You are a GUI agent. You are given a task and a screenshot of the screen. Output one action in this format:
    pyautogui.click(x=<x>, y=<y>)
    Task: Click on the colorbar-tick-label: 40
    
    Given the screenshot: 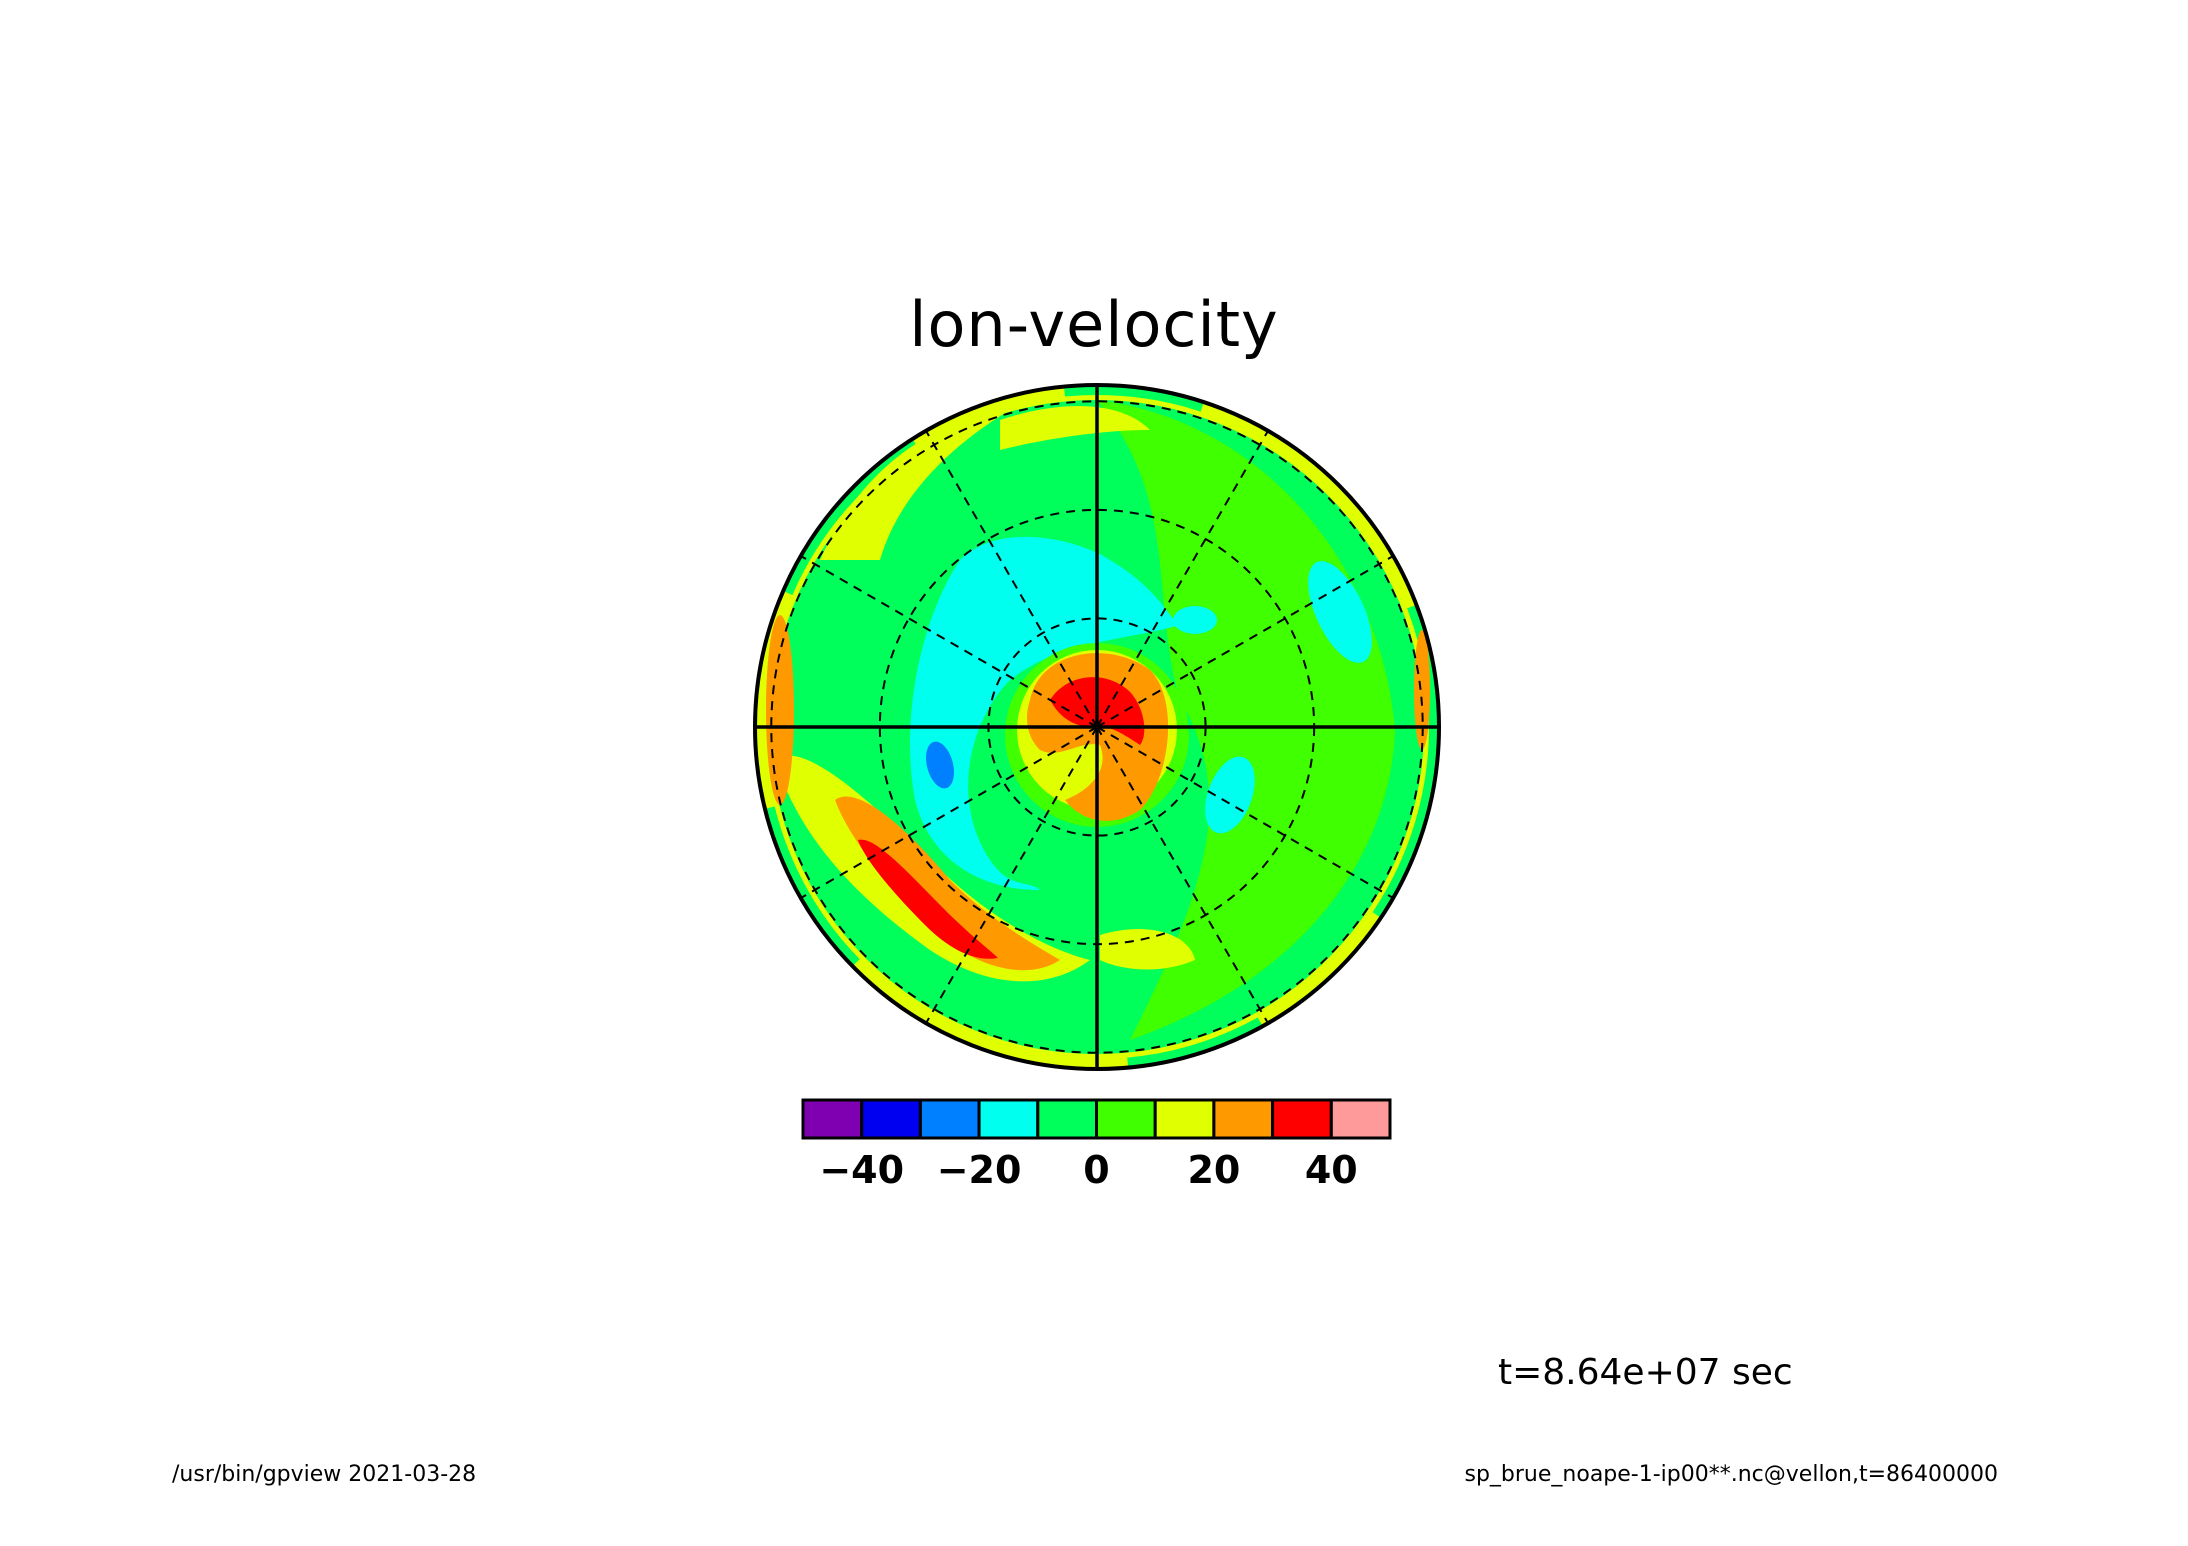 What is the action you would take?
    pyautogui.click(x=1331, y=1170)
    